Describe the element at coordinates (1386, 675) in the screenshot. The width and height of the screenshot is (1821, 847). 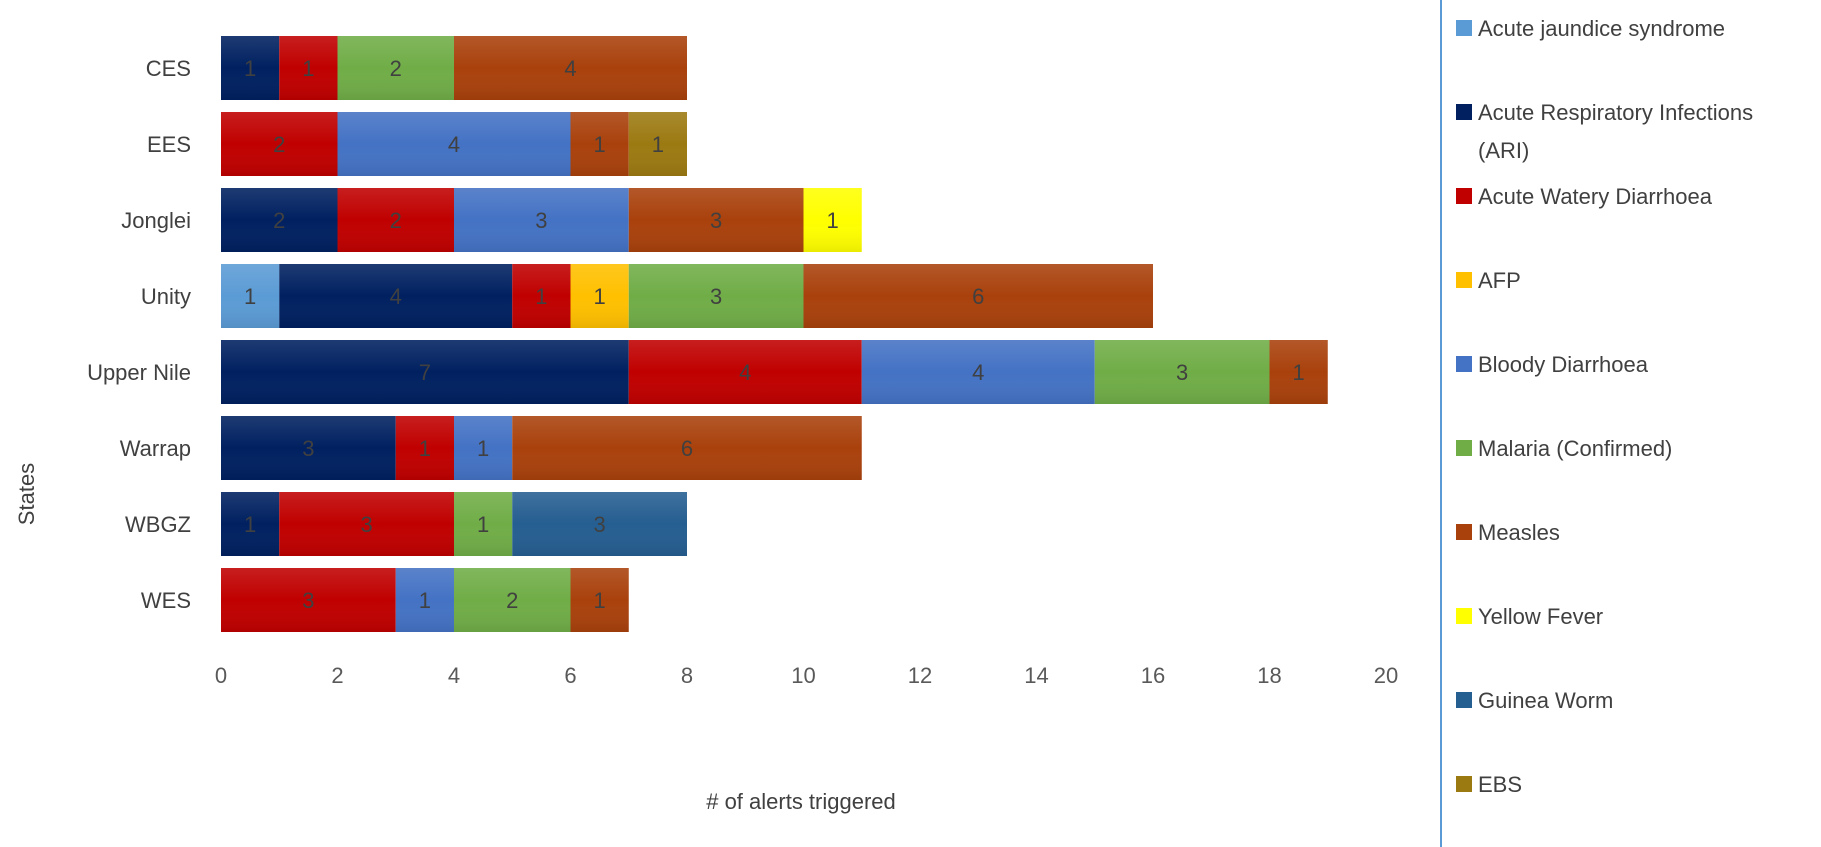
I see `x-tick-label: 20` at that location.